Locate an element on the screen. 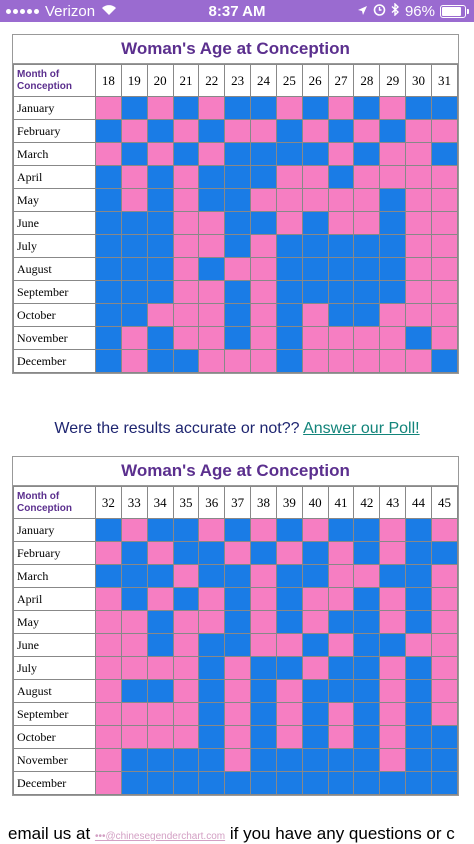 Image resolution: width=474 pixels, height=844 pixels. table-row: April is located at coordinates (236, 599).